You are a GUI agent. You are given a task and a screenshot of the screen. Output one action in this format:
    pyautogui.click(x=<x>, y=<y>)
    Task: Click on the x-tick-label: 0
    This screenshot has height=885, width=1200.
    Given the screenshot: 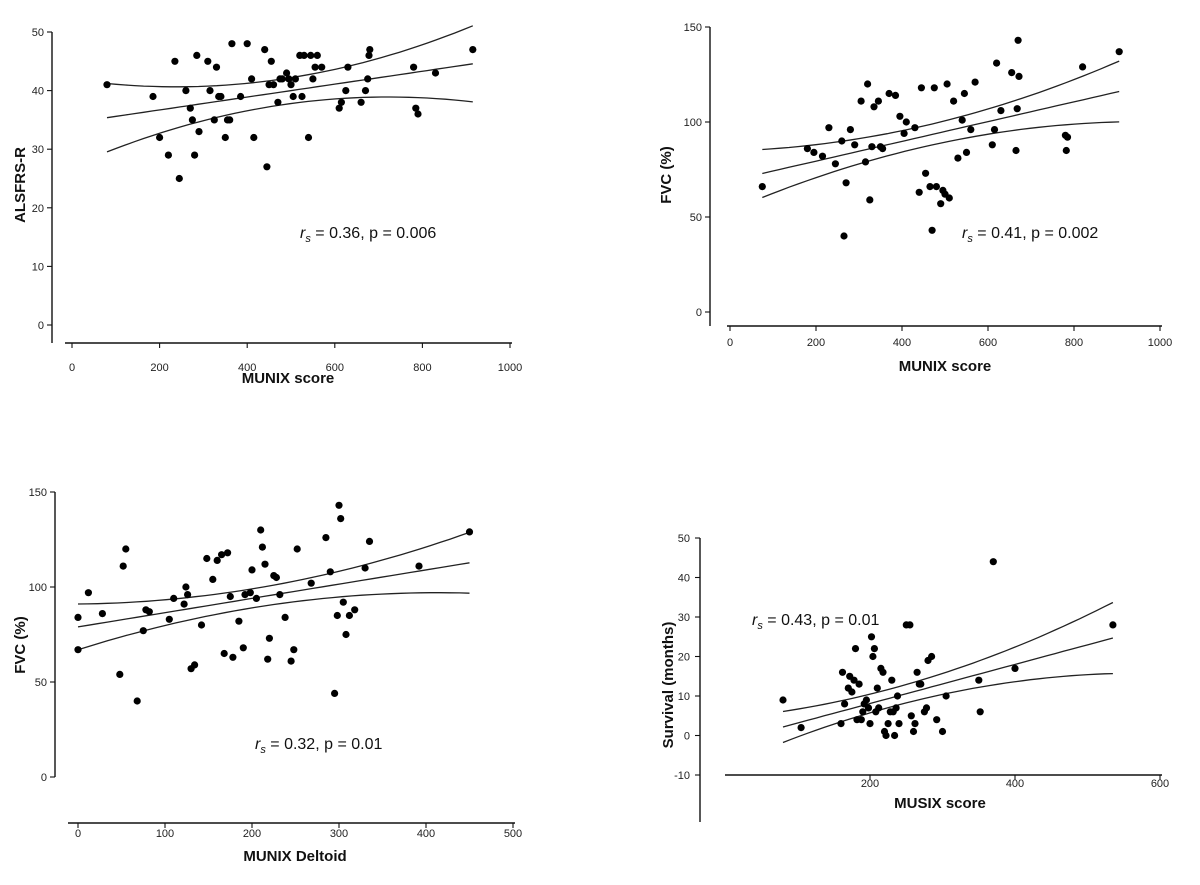 What is the action you would take?
    pyautogui.click(x=72, y=368)
    